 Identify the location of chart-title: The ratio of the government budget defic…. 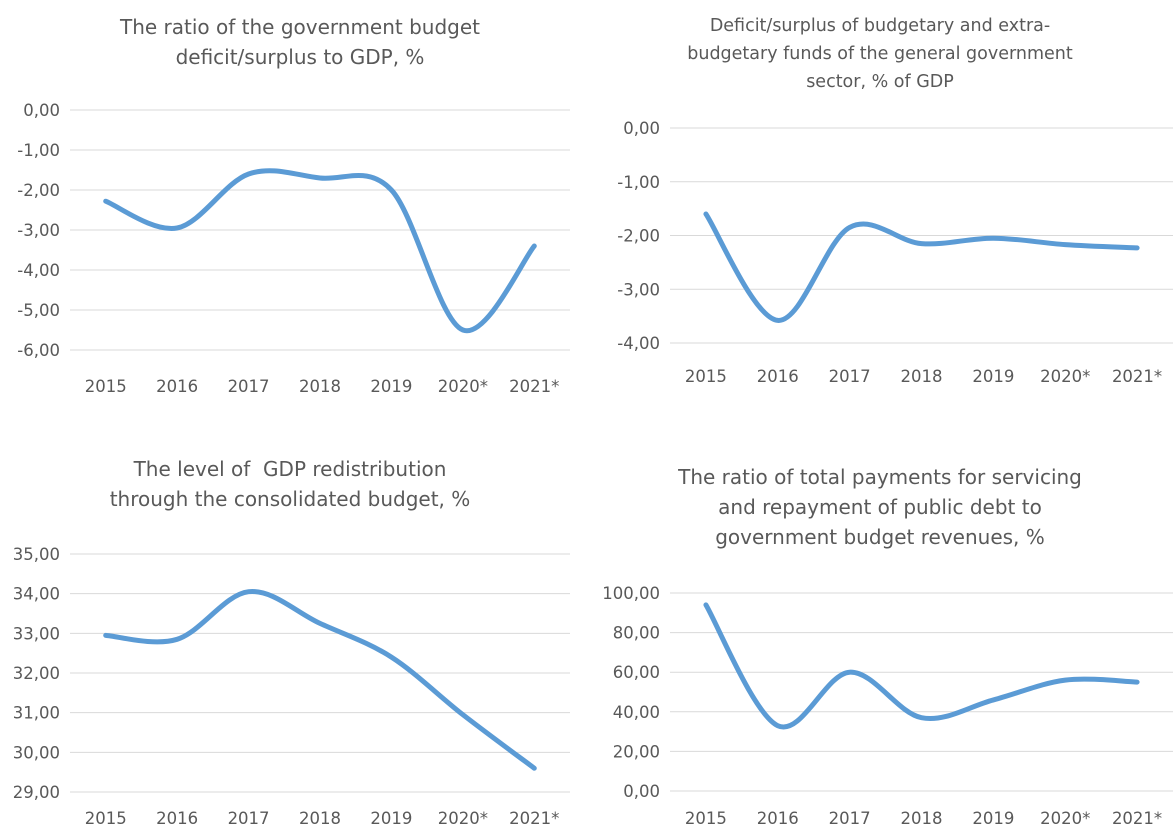
(300, 42).